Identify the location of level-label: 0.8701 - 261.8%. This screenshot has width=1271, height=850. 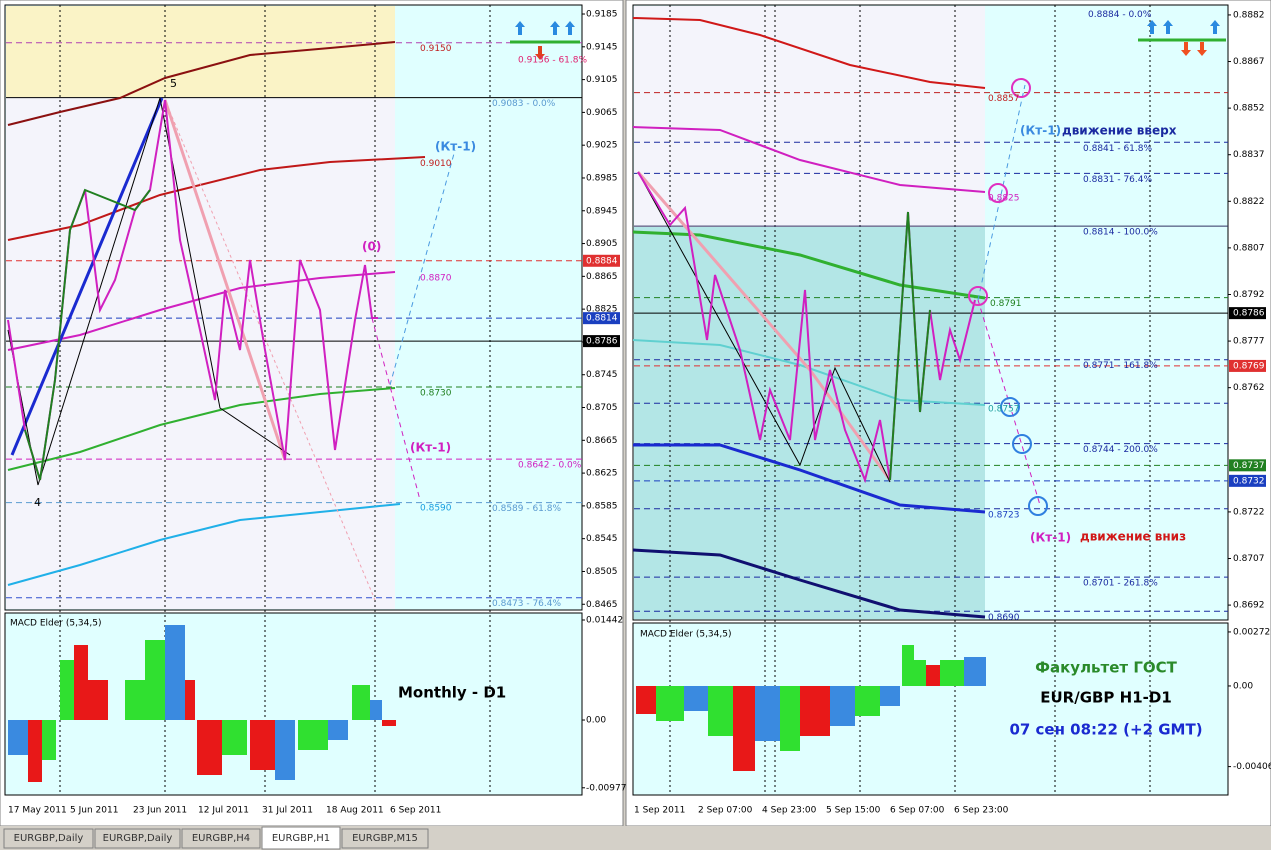
(1120, 584).